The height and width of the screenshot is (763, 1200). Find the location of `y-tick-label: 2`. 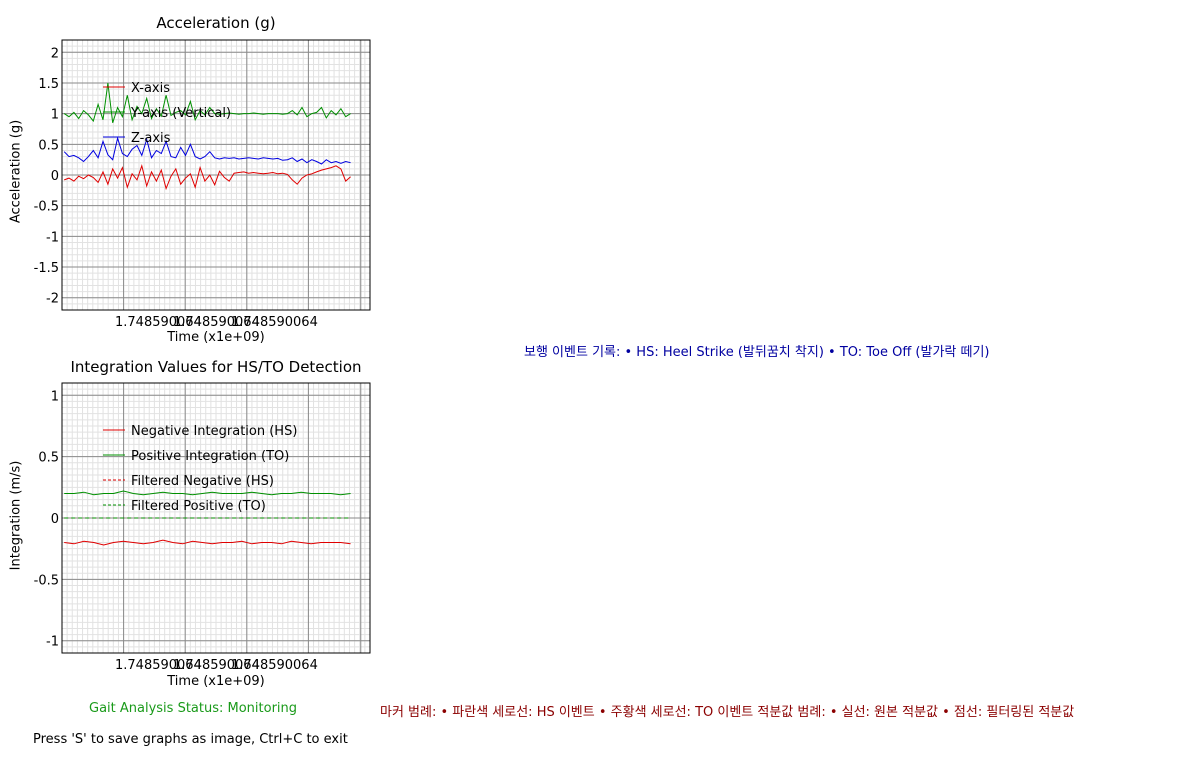

y-tick-label: 2 is located at coordinates (55, 53).